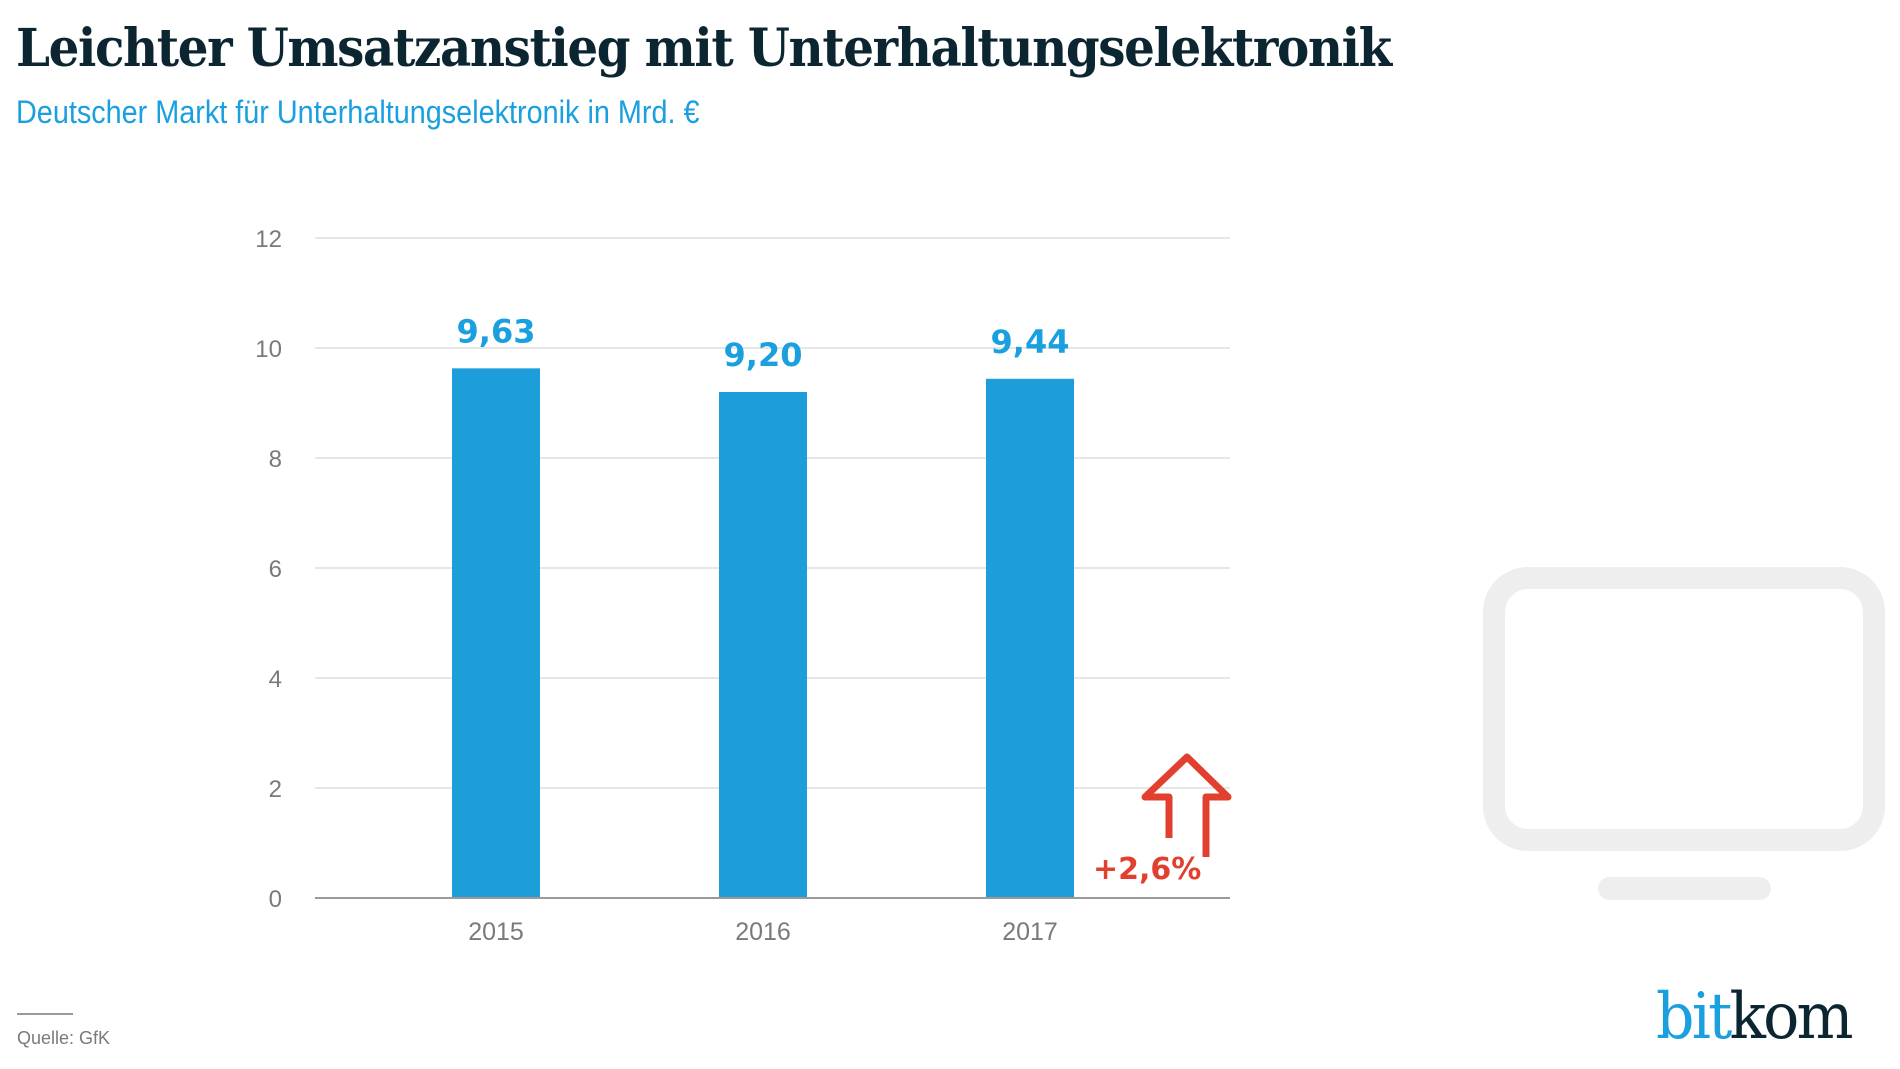  What do you see at coordinates (763, 645) in the screenshot?
I see `bar-2016` at bounding box center [763, 645].